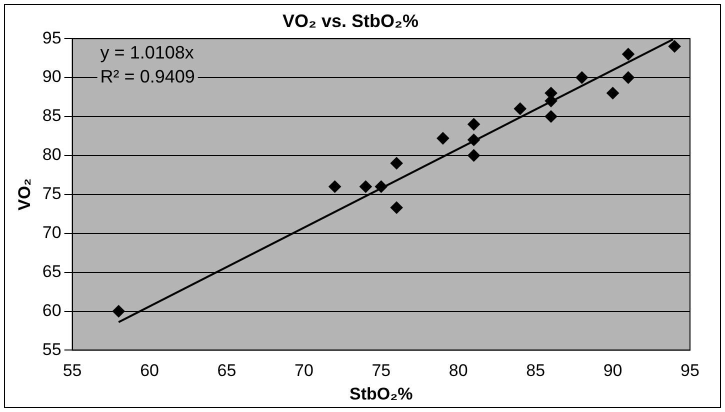  I want to click on x-tick-label: 95, so click(690, 370).